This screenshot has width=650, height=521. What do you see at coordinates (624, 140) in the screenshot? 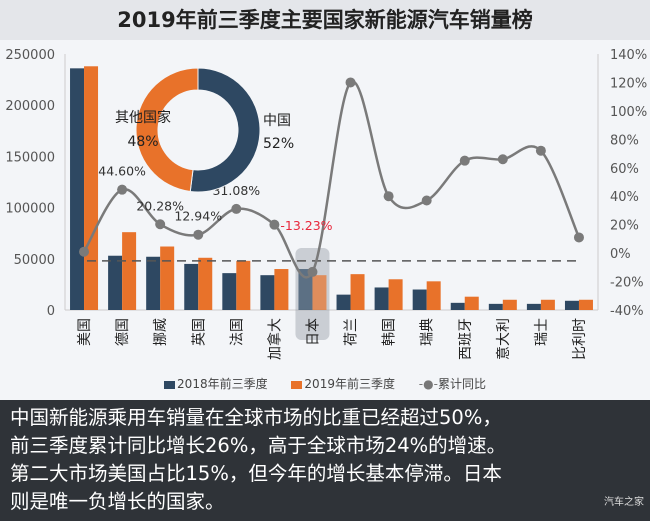
I see `right-tick-label: 80%` at bounding box center [624, 140].